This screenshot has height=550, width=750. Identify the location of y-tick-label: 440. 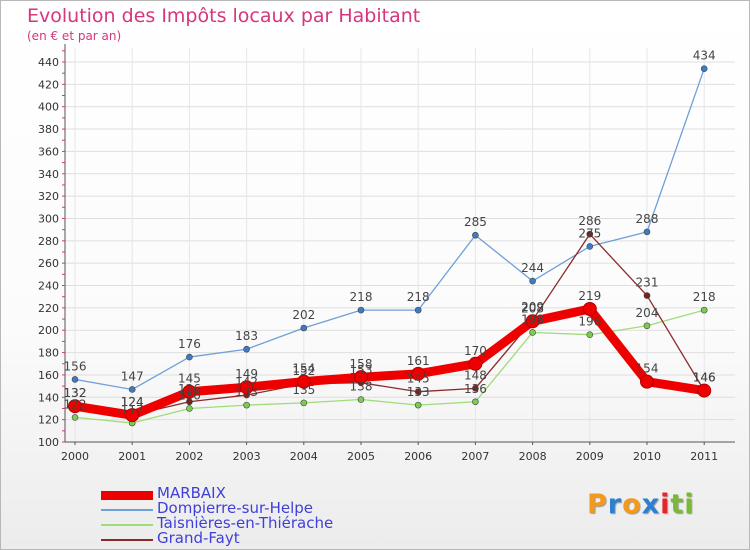
(48, 62).